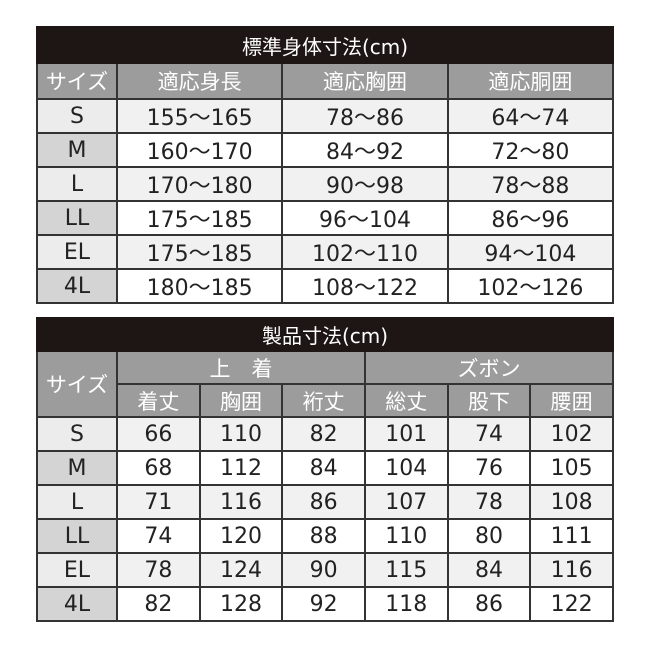 The height and width of the screenshot is (650, 650). Describe the element at coordinates (571, 604) in the screenshot. I see `value-cell: 122` at that location.